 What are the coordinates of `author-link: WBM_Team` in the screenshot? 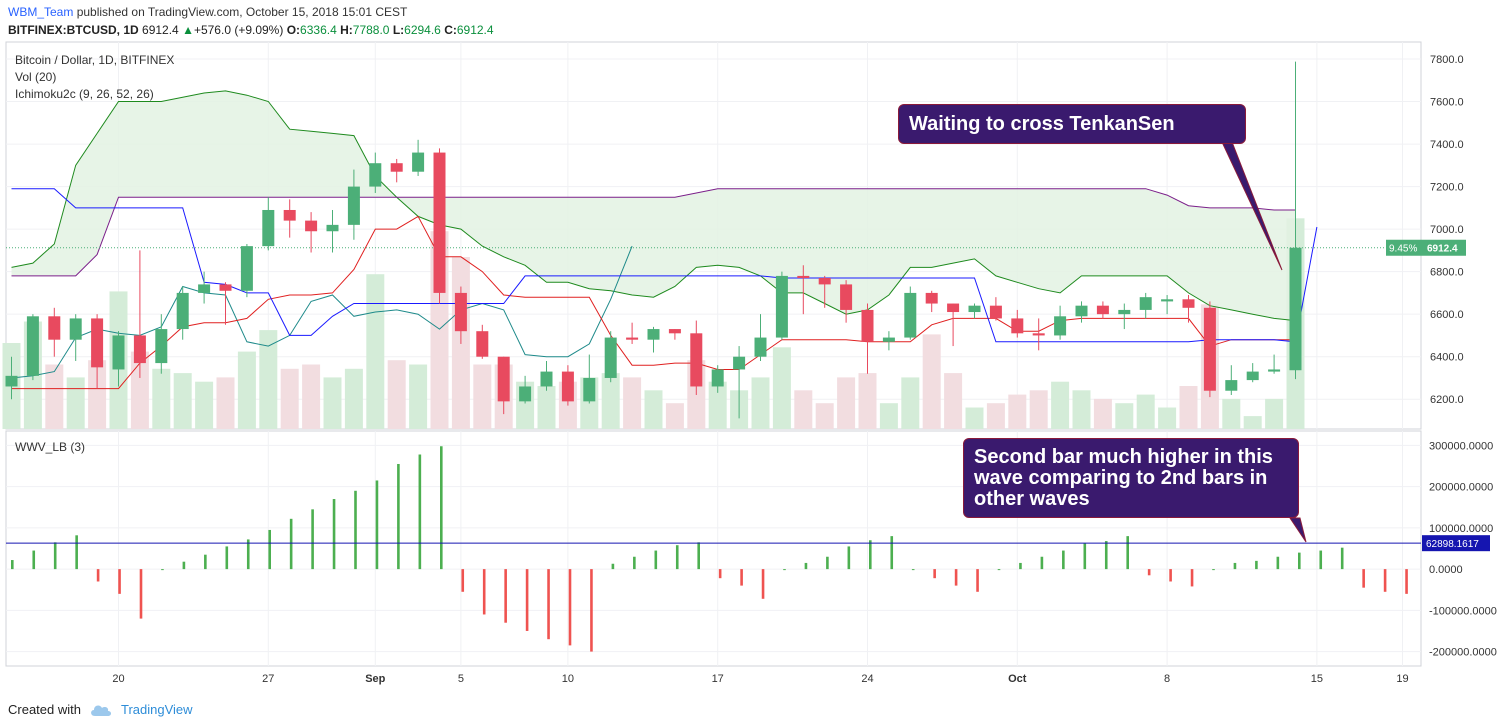 It's located at (41, 12).